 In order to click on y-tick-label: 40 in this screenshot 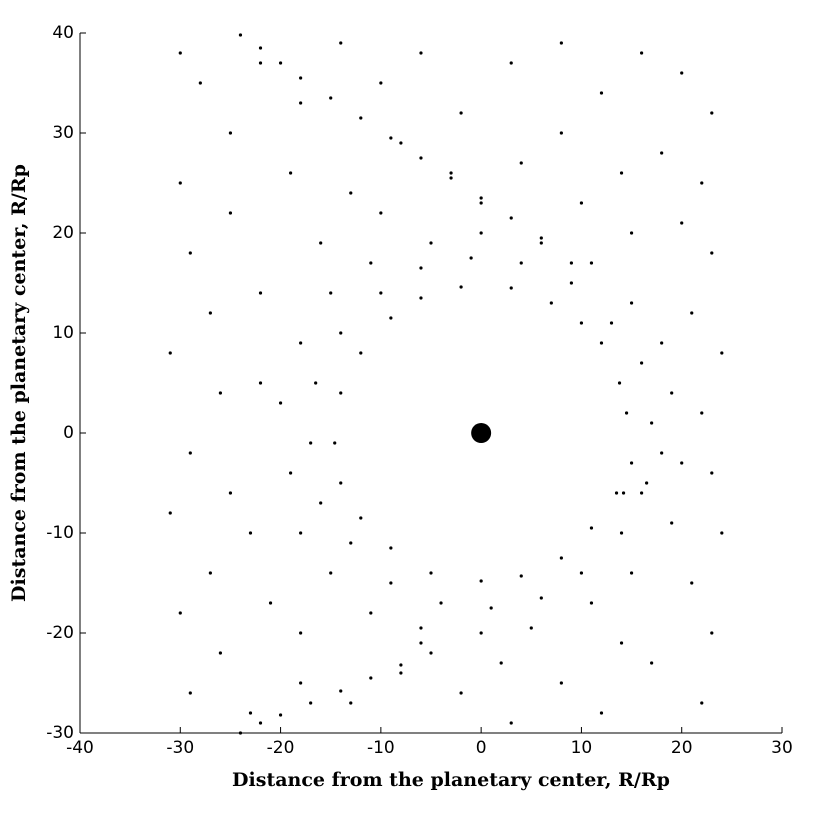, I will do `click(63, 33)`.